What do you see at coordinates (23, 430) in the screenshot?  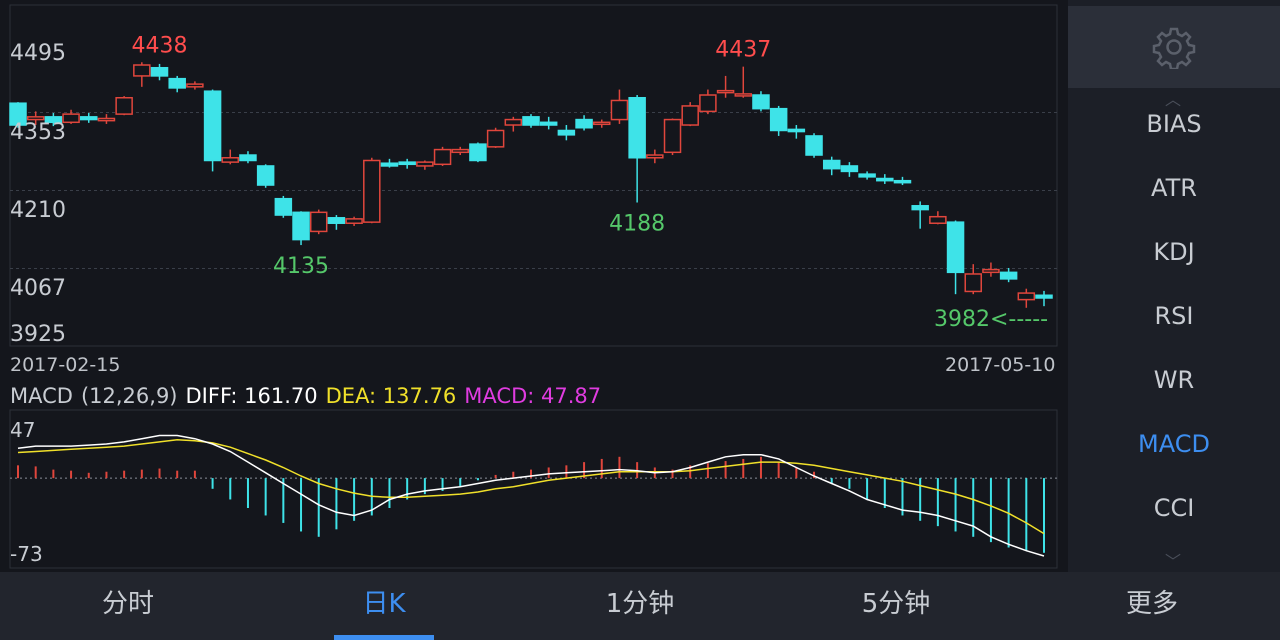 I see `macd-axis-max: 47` at bounding box center [23, 430].